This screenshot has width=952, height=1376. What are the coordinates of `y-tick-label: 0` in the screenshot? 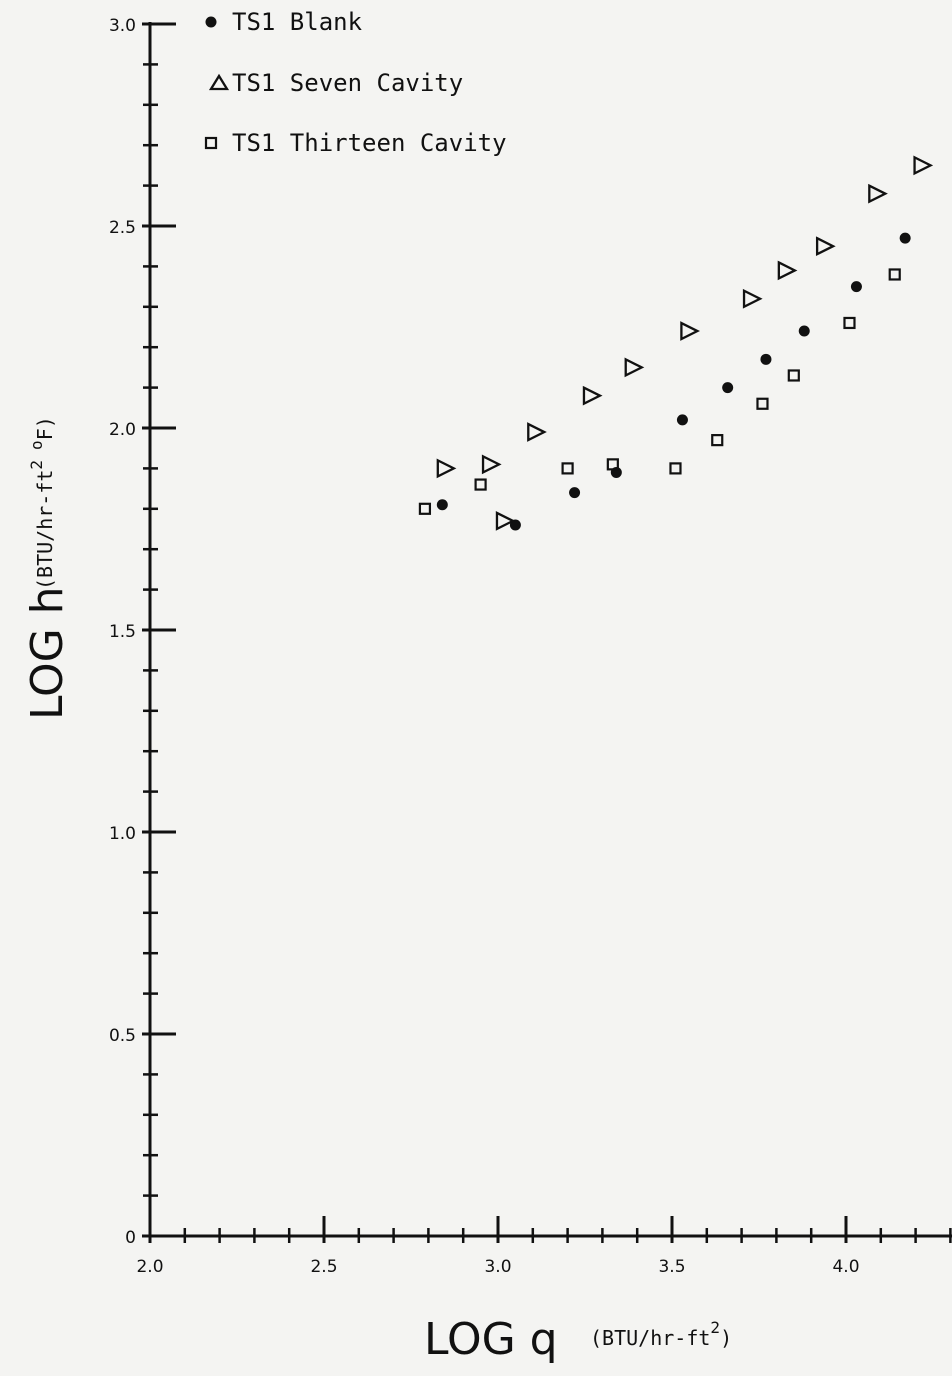 It's located at (130, 1238).